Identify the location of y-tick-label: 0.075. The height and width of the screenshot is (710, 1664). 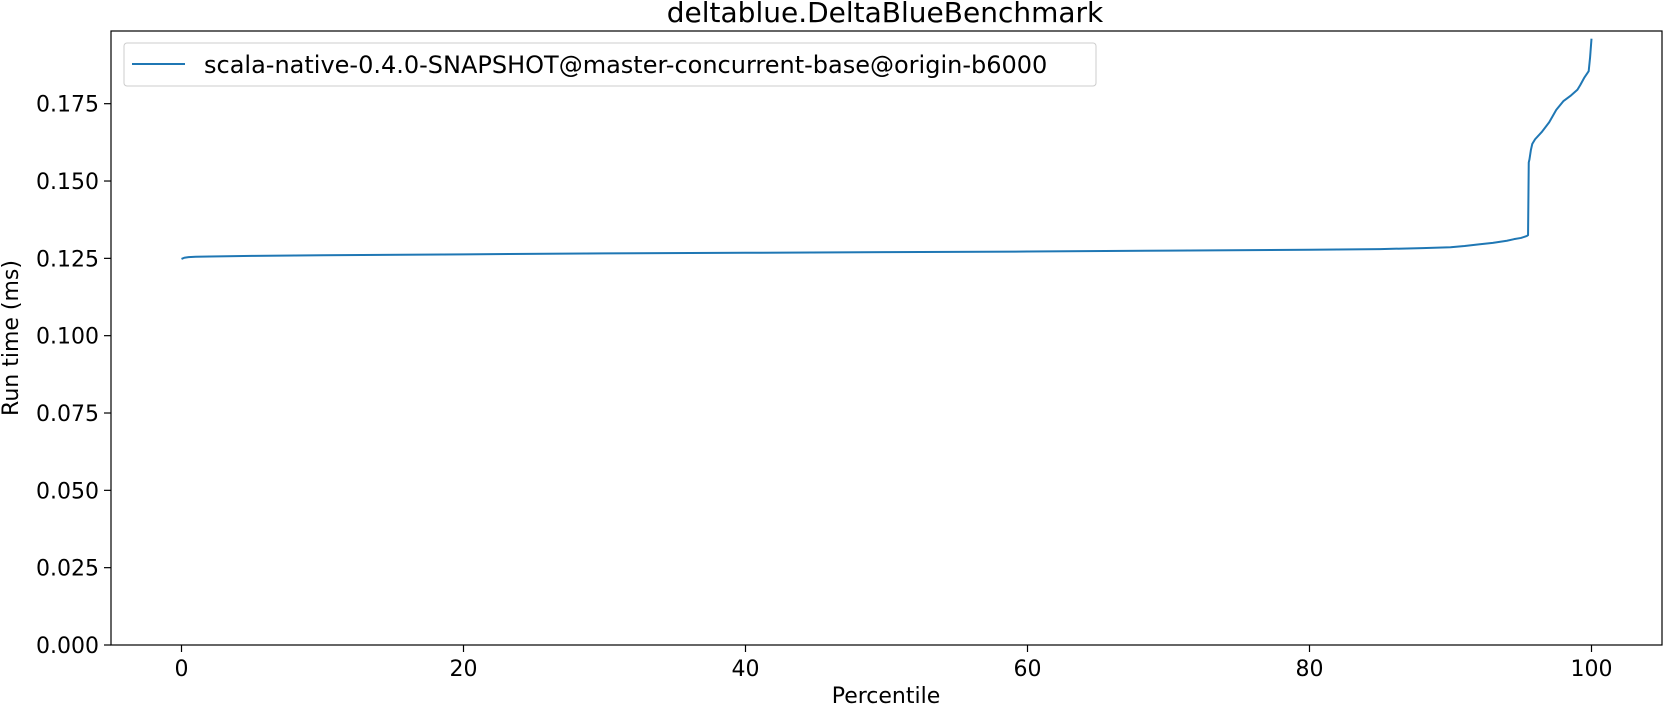
(67, 414).